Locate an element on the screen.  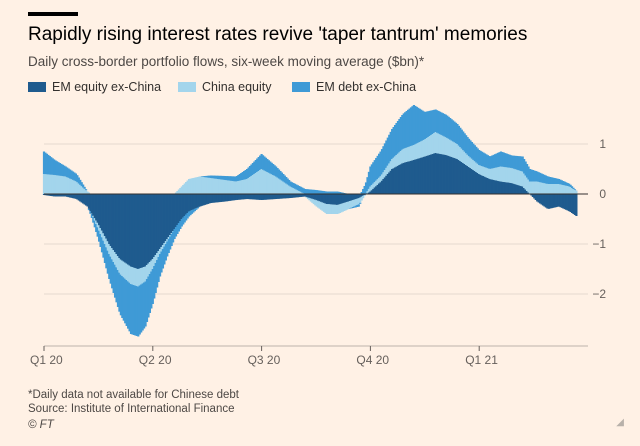
resize-handle-icon: ◢ is located at coordinates (620, 422).